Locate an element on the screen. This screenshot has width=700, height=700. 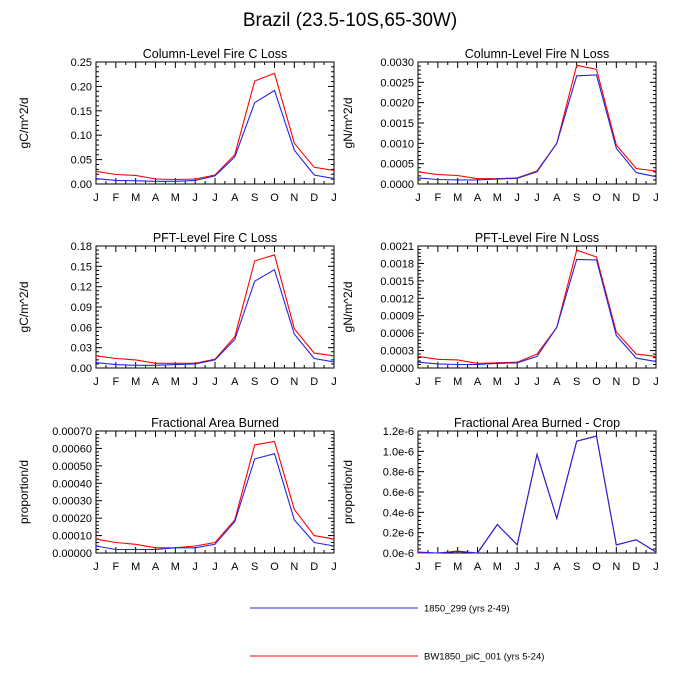
legend-label: BW1850_piC_001 (yrs 5-24) is located at coordinates (484, 657).